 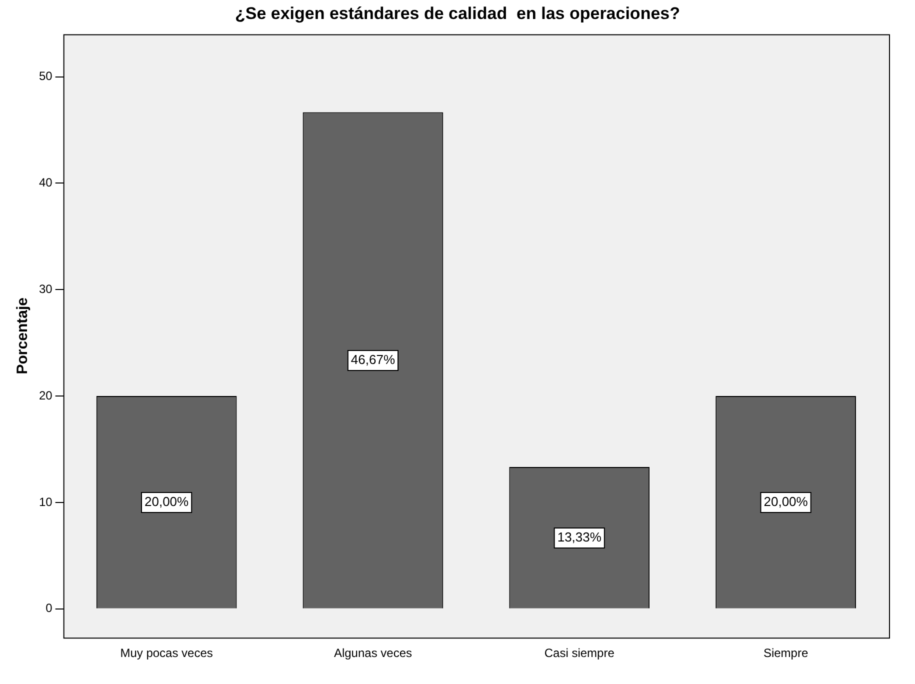 What do you see at coordinates (785, 653) in the screenshot?
I see `x-tick-label: Siempre` at bounding box center [785, 653].